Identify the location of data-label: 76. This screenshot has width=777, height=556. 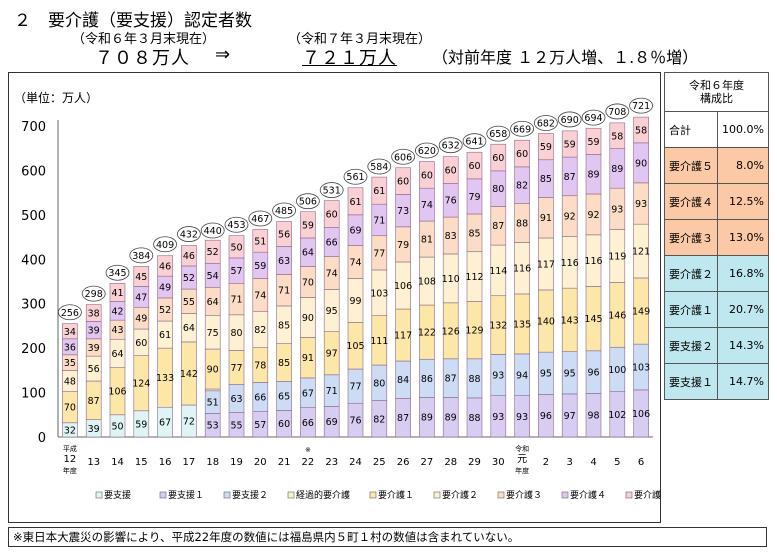
(355, 421).